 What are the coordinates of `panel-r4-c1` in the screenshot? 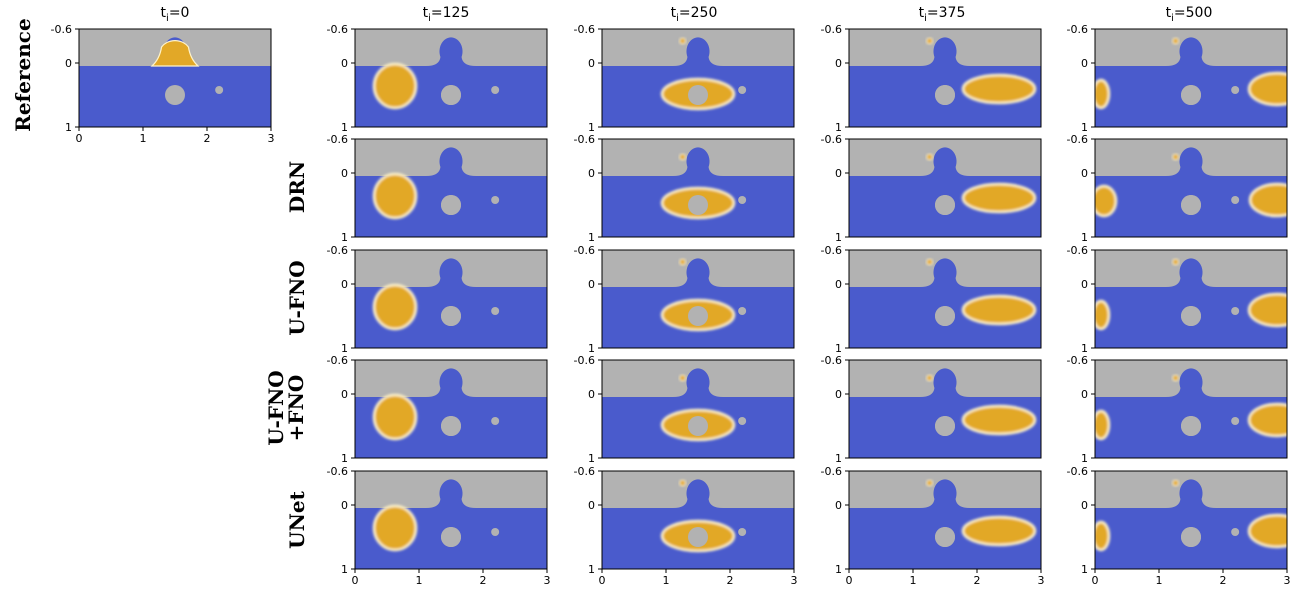 It's located at (451, 520).